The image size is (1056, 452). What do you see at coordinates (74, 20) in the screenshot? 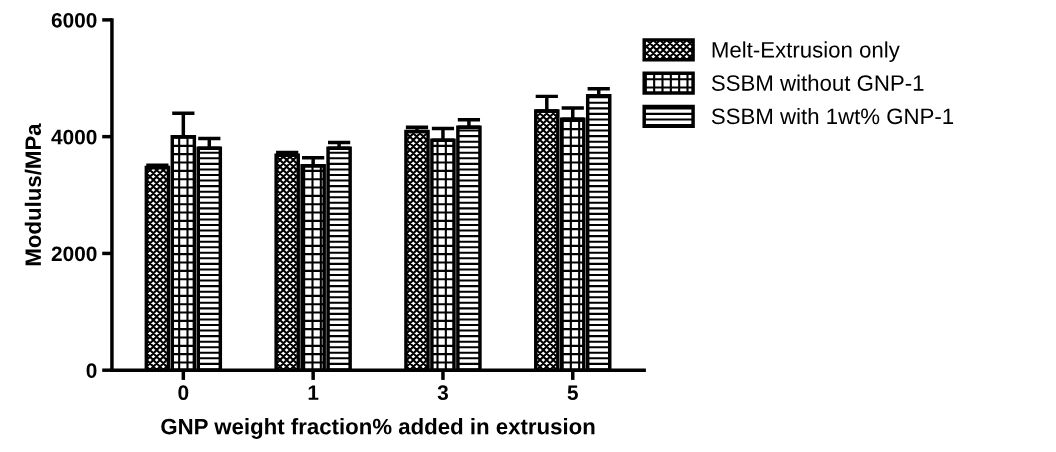
I see `y-tick-label: 6000` at bounding box center [74, 20].